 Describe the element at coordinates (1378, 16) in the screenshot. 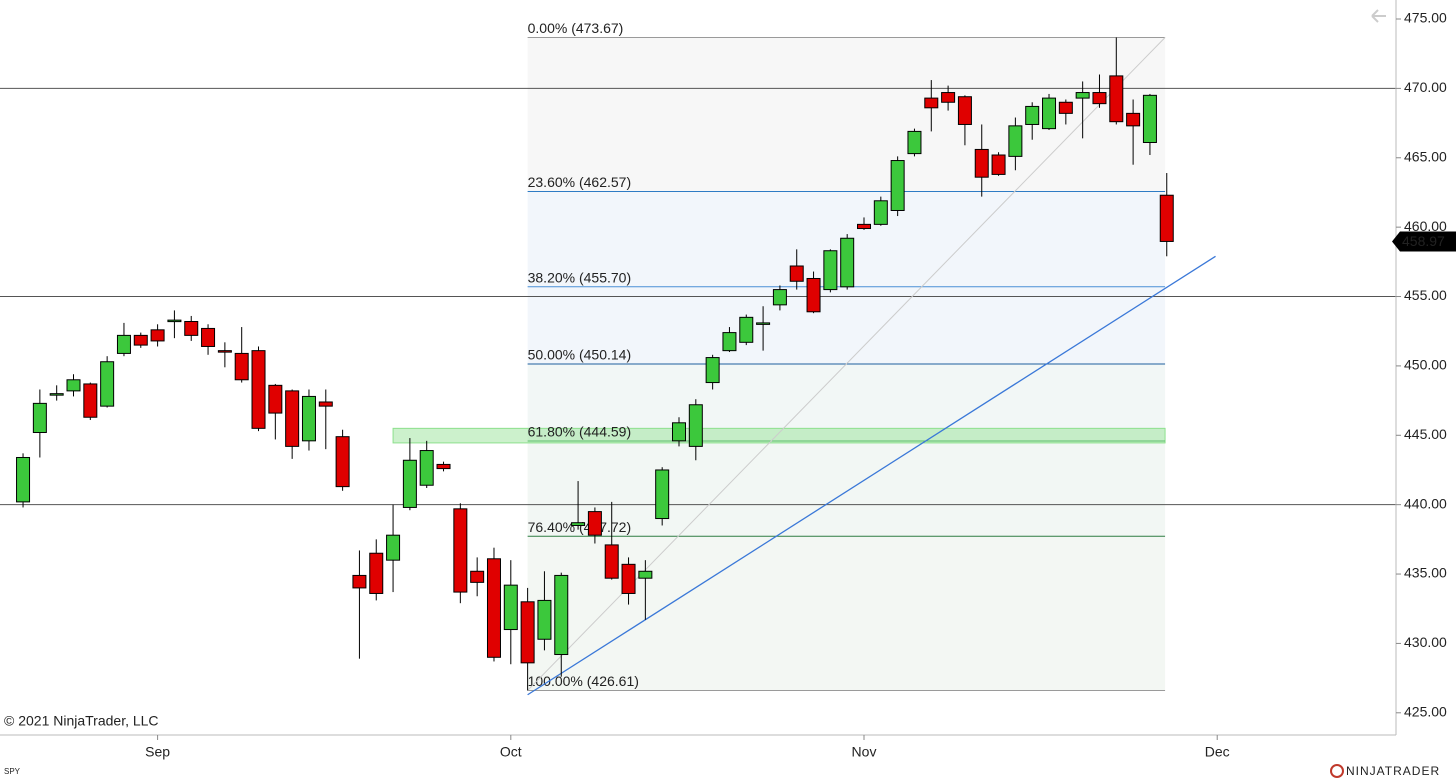

I see `back-arrow` at that location.